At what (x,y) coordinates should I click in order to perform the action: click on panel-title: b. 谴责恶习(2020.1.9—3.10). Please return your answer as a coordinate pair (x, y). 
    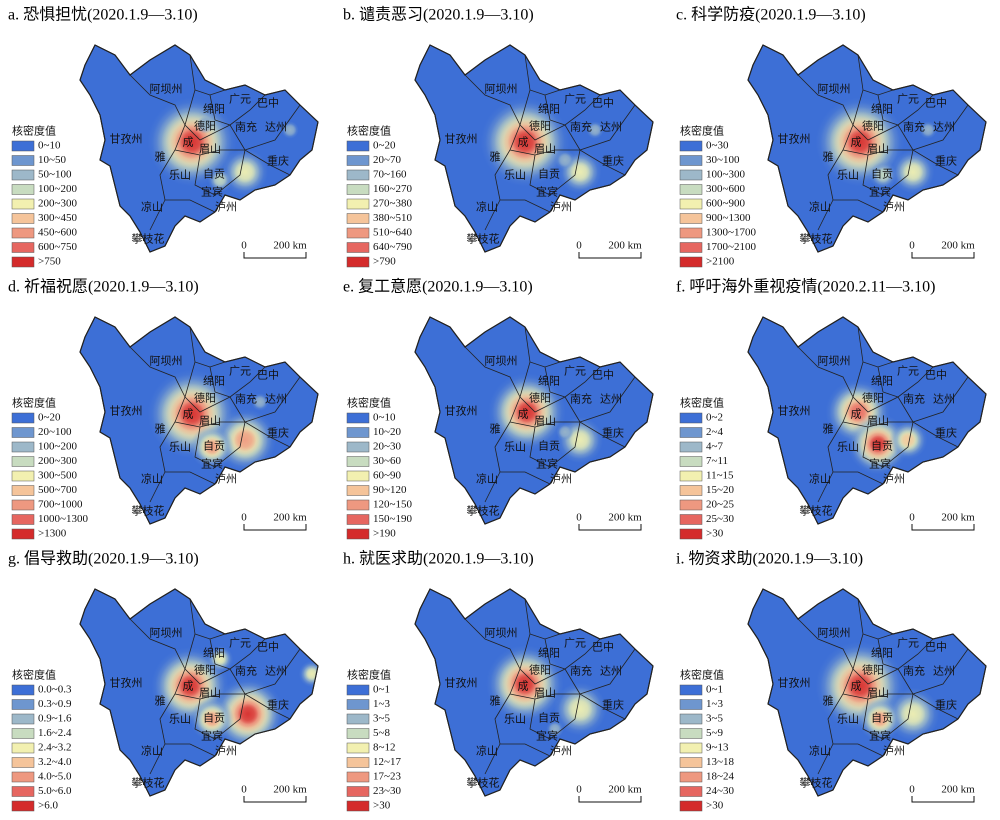
    Looking at the image, I should click on (438, 15).